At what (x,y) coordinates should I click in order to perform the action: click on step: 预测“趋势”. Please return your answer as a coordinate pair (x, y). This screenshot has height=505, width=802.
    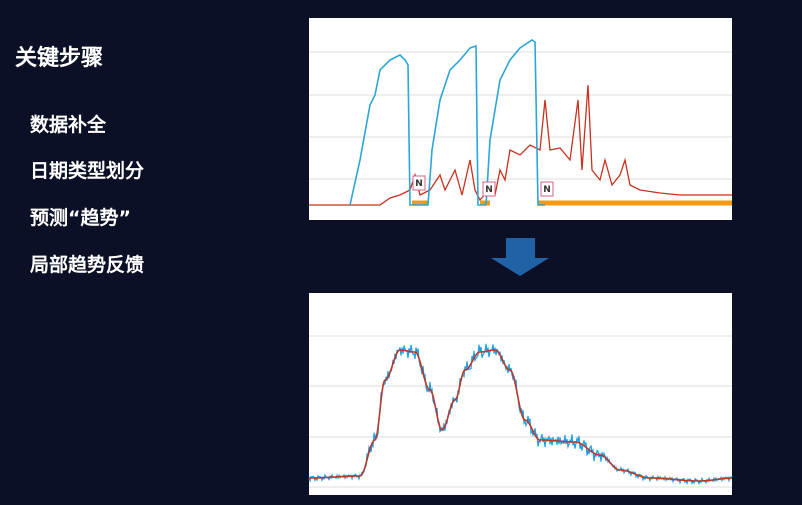
    Looking at the image, I should click on (80, 218).